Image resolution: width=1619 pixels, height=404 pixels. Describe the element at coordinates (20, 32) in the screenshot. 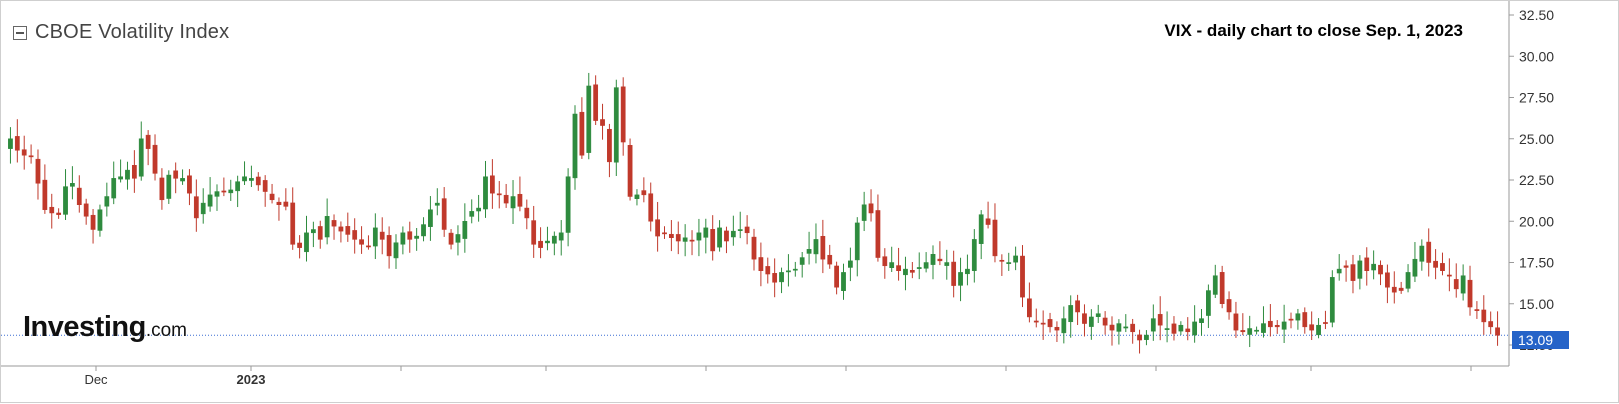

I see `collapse-legend-button` at that location.